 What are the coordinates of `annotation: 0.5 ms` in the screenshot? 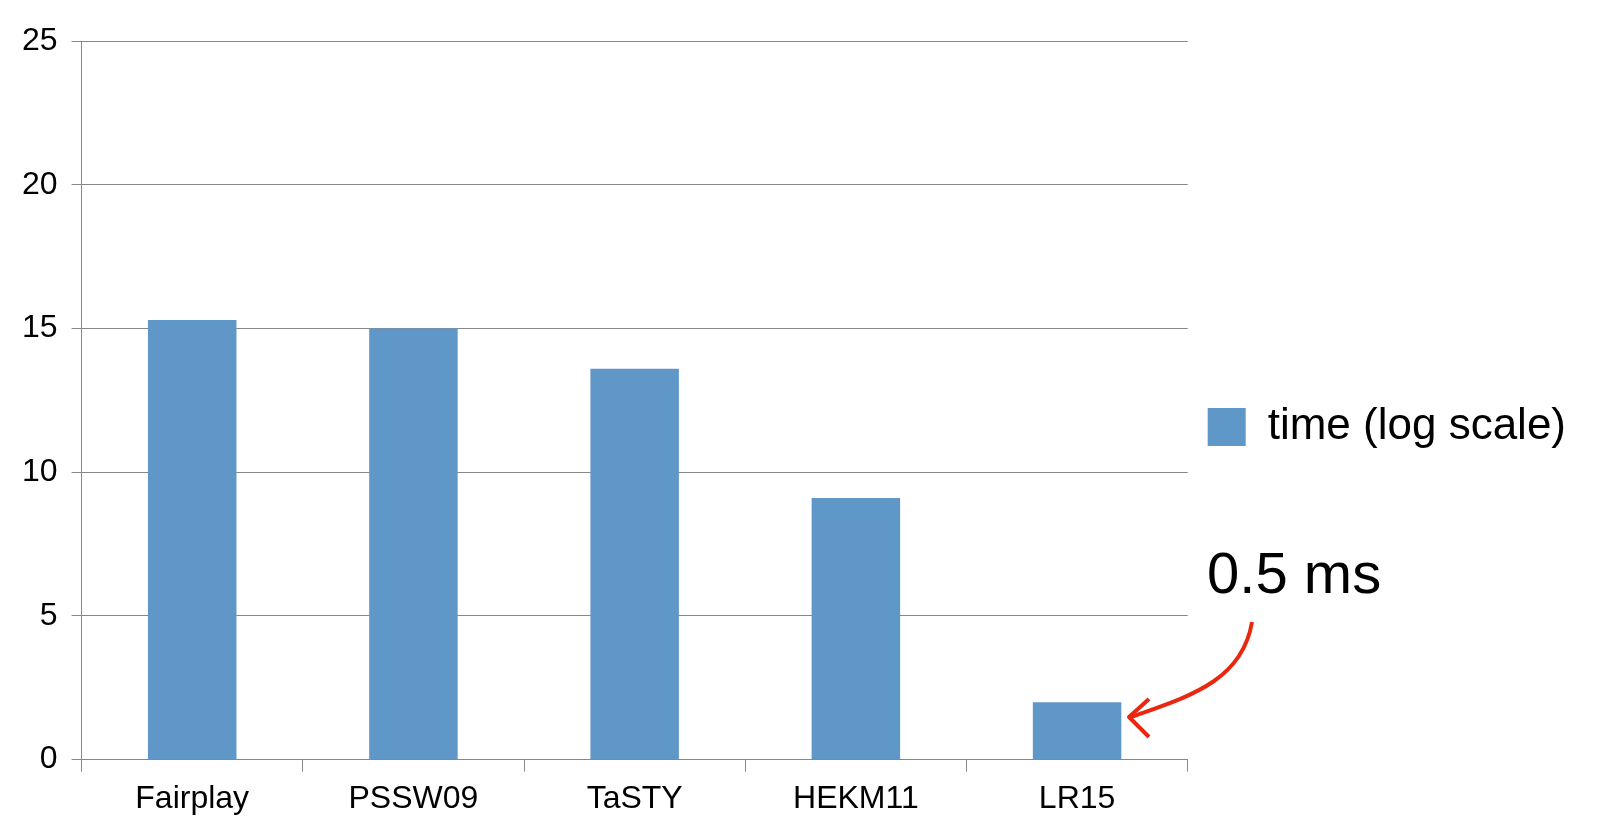 It's located at (1294, 573).